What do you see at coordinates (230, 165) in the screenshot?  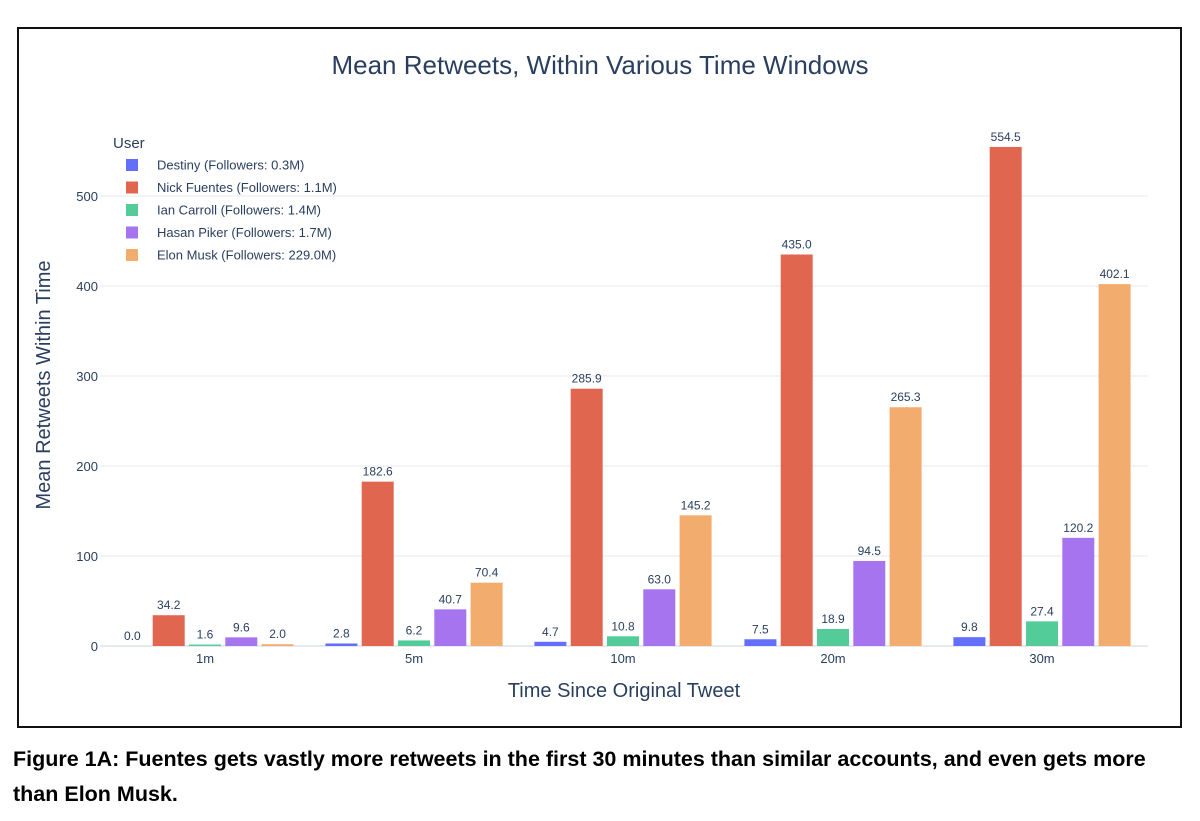 I see `legend-label: Destiny (Followers: 0.3M)` at bounding box center [230, 165].